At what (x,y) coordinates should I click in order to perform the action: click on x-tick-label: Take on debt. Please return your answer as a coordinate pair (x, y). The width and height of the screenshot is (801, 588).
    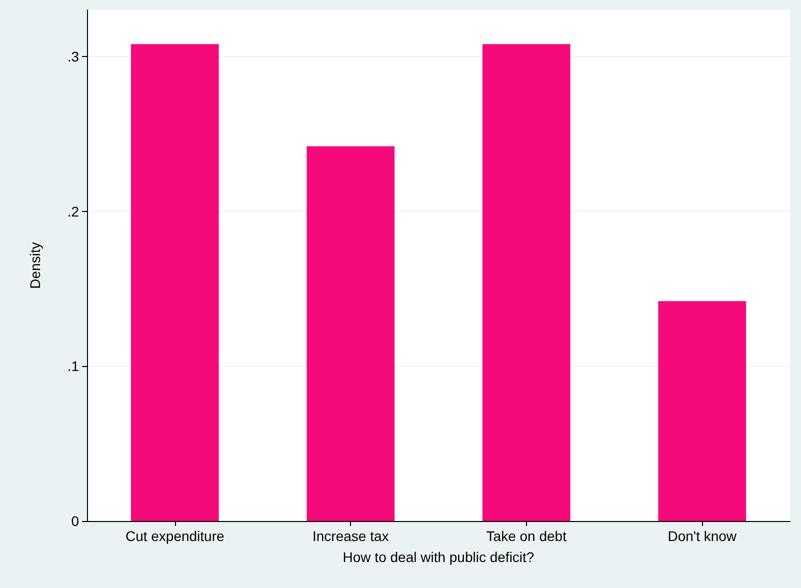
    Looking at the image, I should click on (526, 536).